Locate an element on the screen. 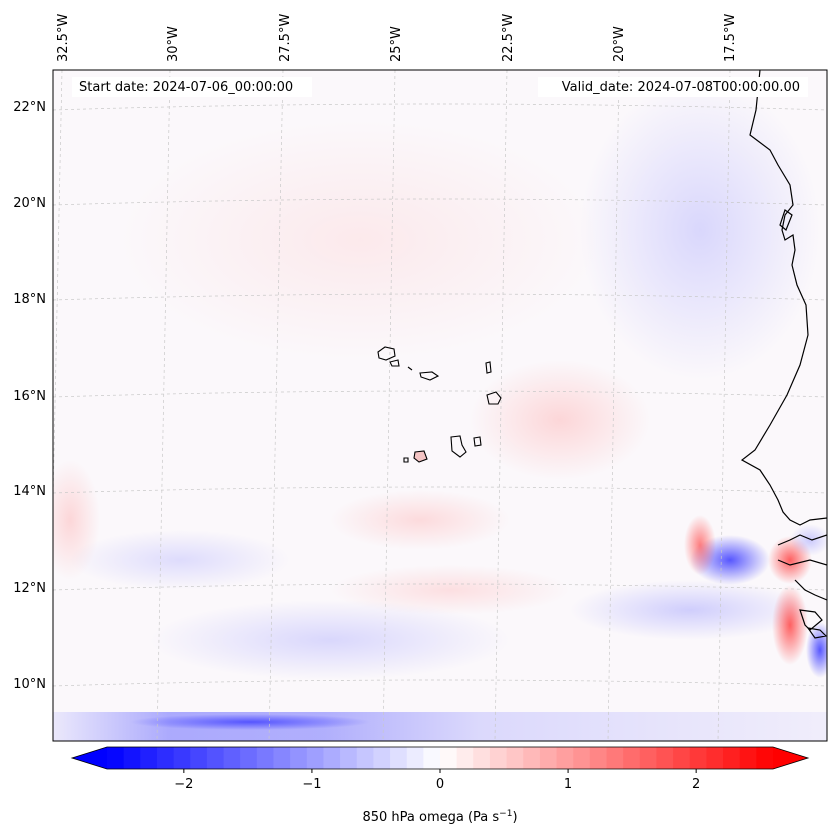 Image resolution: width=837 pixels, height=839 pixels. lat-label: 20°N is located at coordinates (29, 203).